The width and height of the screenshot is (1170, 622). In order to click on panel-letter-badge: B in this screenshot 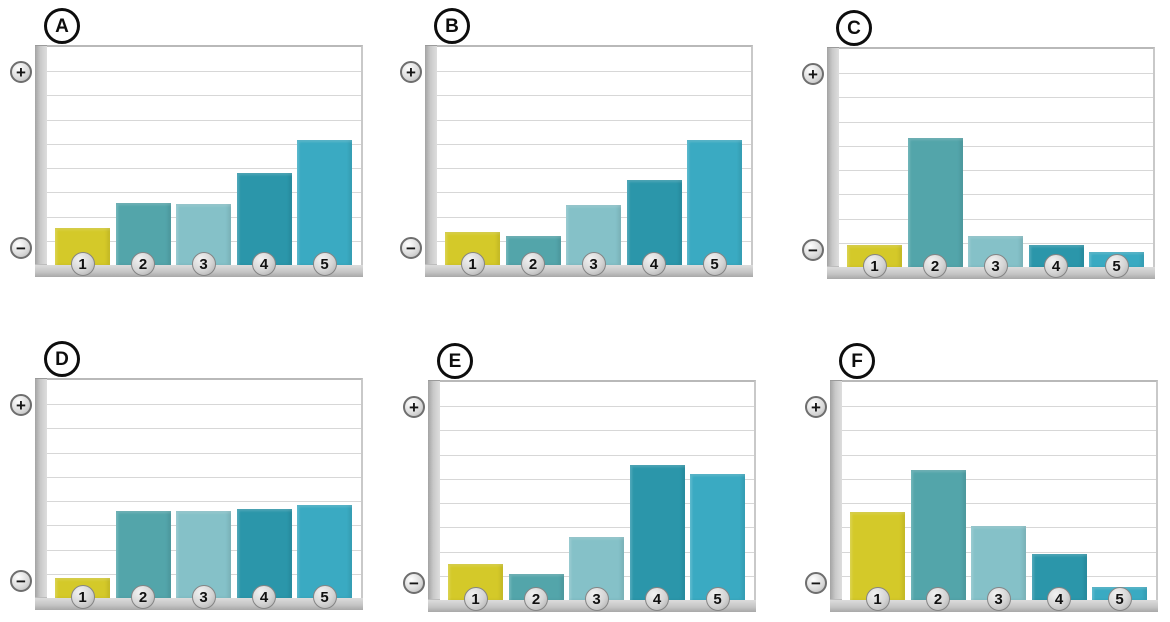, I will do `click(452, 26)`.